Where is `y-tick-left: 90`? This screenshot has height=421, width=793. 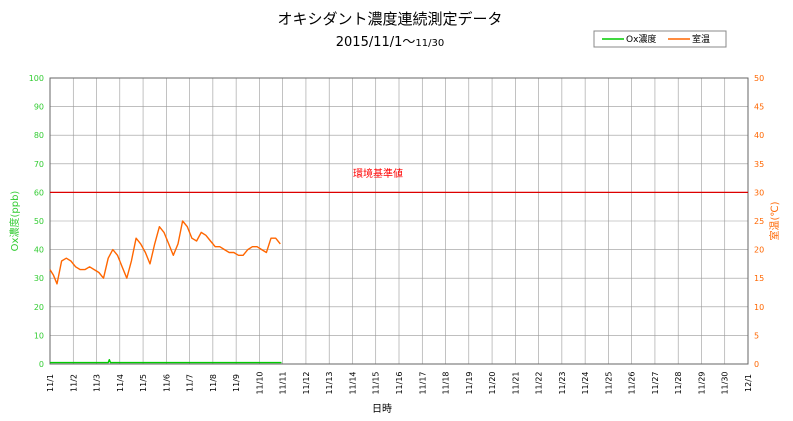
y-tick-left: 90 is located at coordinates (39, 107).